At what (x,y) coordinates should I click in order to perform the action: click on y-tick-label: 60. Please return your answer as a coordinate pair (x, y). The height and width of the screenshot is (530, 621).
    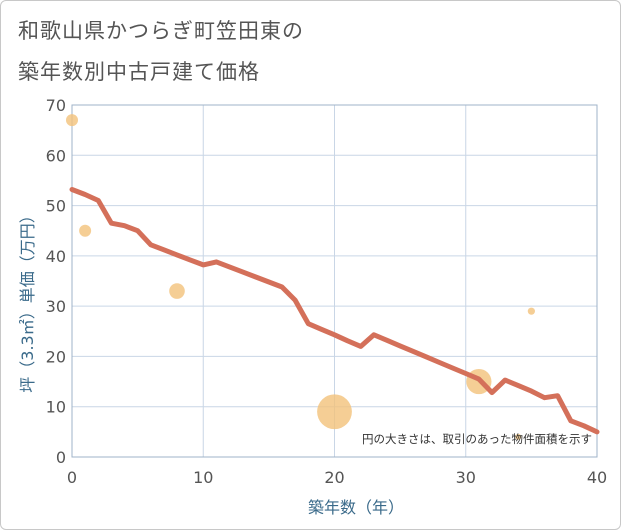
    Looking at the image, I should click on (56, 155).